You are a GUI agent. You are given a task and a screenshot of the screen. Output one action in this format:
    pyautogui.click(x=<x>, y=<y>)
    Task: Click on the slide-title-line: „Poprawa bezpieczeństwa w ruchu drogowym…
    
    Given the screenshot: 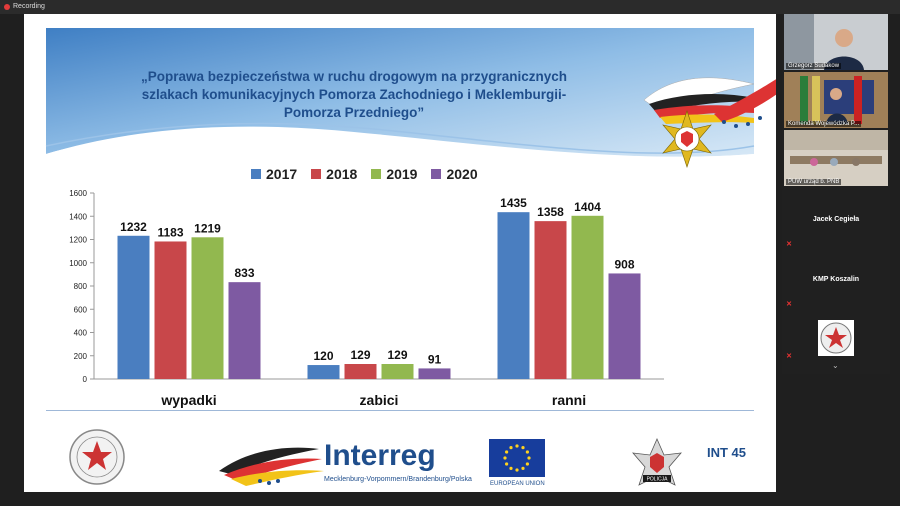 What is the action you would take?
    pyautogui.click(x=354, y=76)
    